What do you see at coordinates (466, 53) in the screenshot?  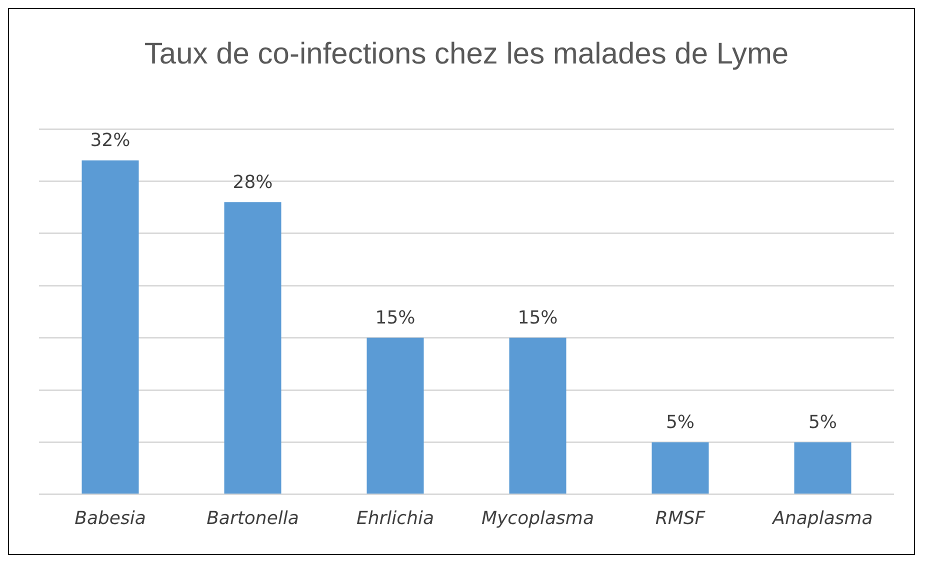 I see `chart-title: Taux de co-infections chez les malades de Lyme` at bounding box center [466, 53].